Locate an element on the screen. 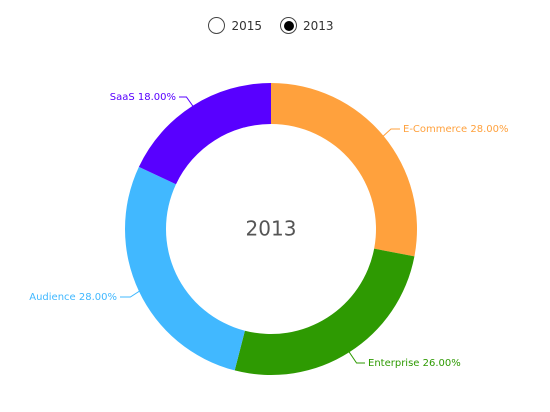  slice-label-enterprise: Enterprise 26.00% is located at coordinates (414, 363).